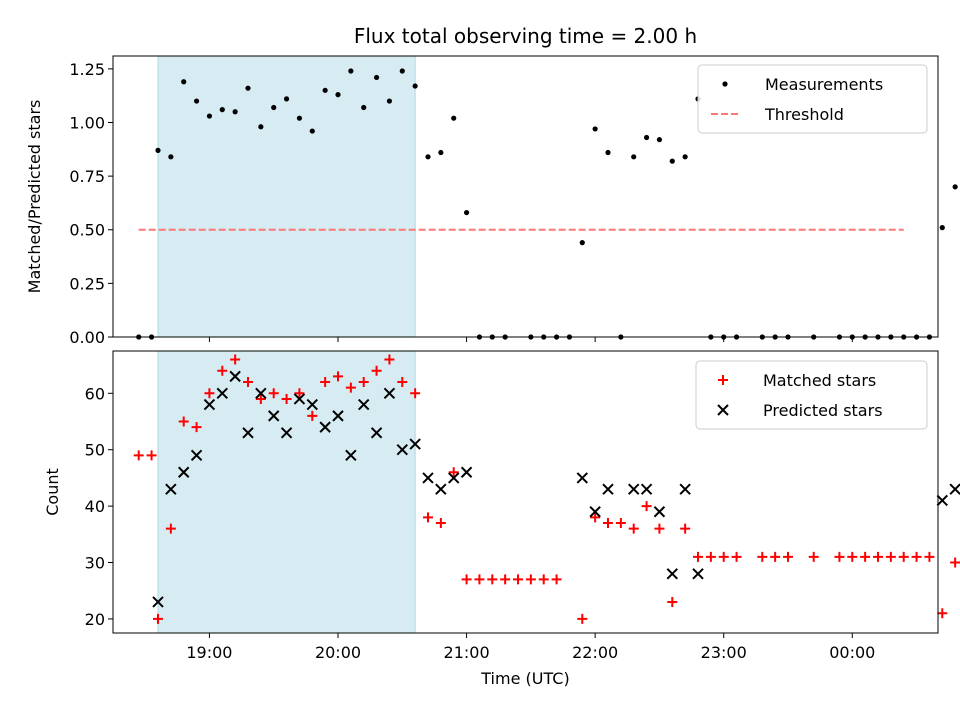 The image size is (960, 724). I want to click on chart-title: Flux total observing time = 2.00 h, so click(525, 36).